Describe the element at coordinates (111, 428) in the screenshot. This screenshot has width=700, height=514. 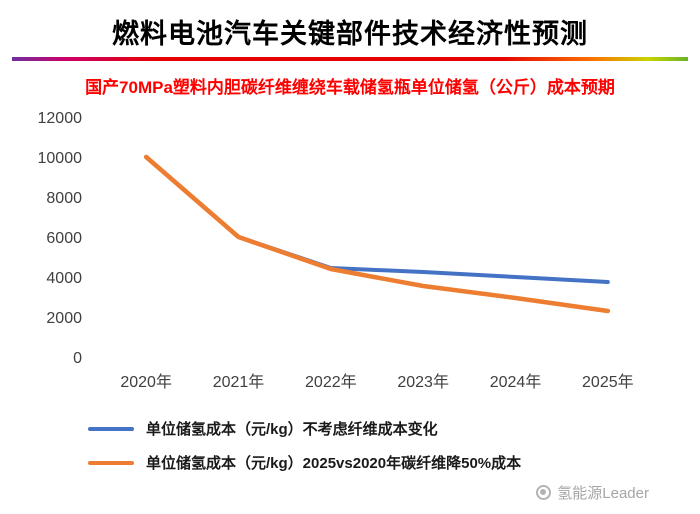
I see `legend-swatch-blue-icon` at that location.